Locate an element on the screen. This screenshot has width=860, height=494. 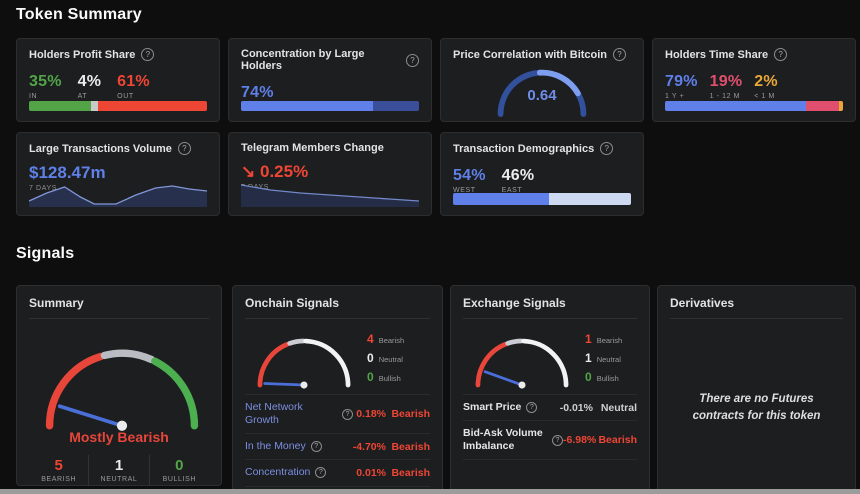
signal-row-bid-ask-imbalance: Bid-Ask Volume Imbalance? -6.98% Bearish is located at coordinates (550, 440).